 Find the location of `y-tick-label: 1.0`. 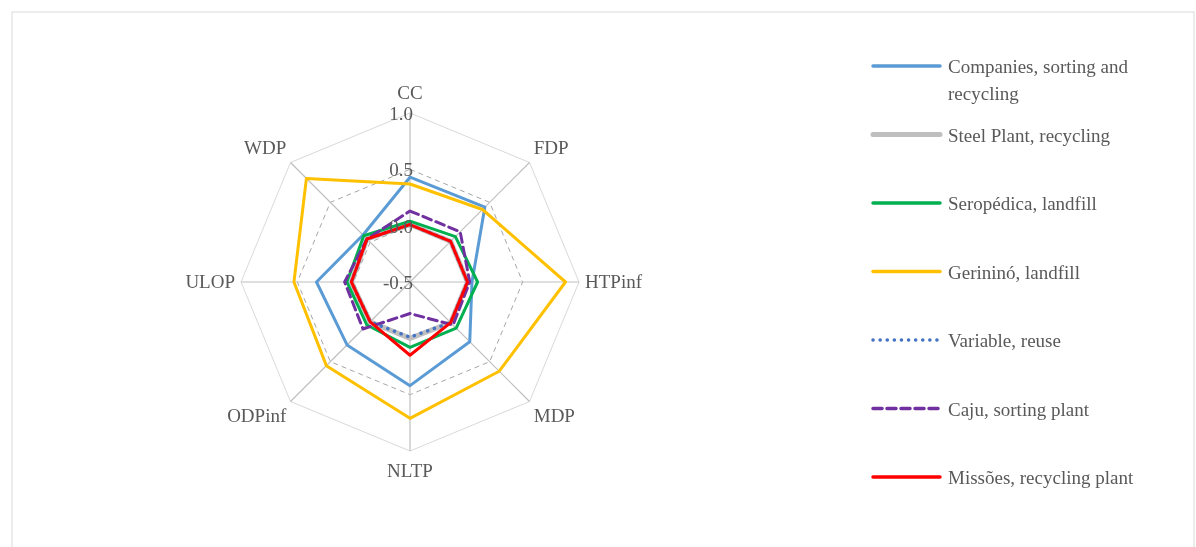

y-tick-label: 1.0 is located at coordinates (401, 113).